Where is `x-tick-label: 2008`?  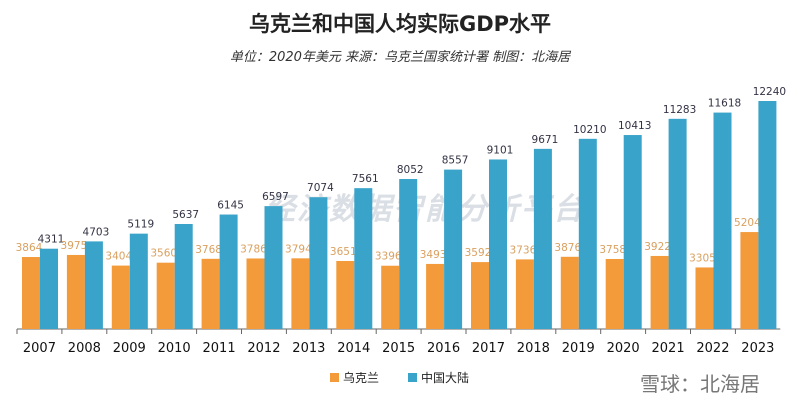 x-tick-label: 2008 is located at coordinates (84, 348).